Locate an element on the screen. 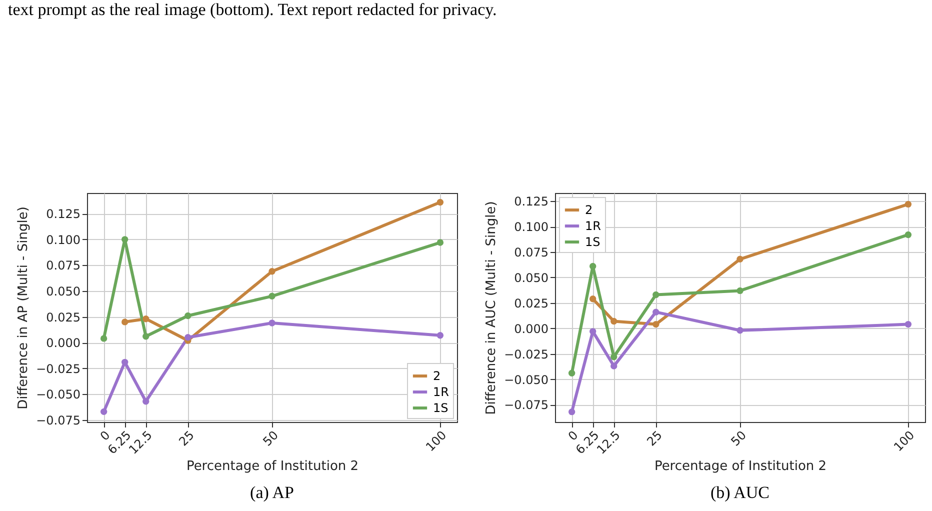 The height and width of the screenshot is (511, 932). text: text prompt as the real image (bottom). Text report redacted for privacy. is located at coordinates (252, 10).